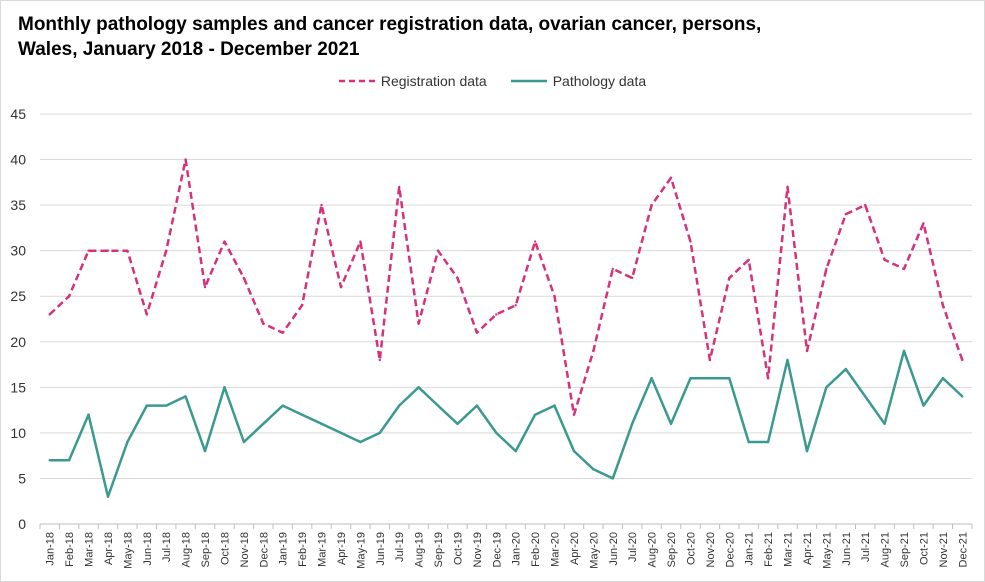 This screenshot has width=985, height=582. What do you see at coordinates (22, 524) in the screenshot?
I see `y-tick-label: 0` at bounding box center [22, 524].